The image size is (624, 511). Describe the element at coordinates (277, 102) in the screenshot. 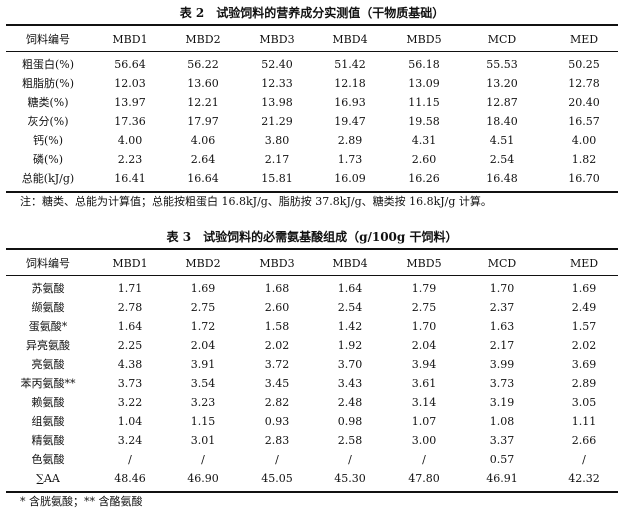

I see `cell-value: 13.98` at that location.